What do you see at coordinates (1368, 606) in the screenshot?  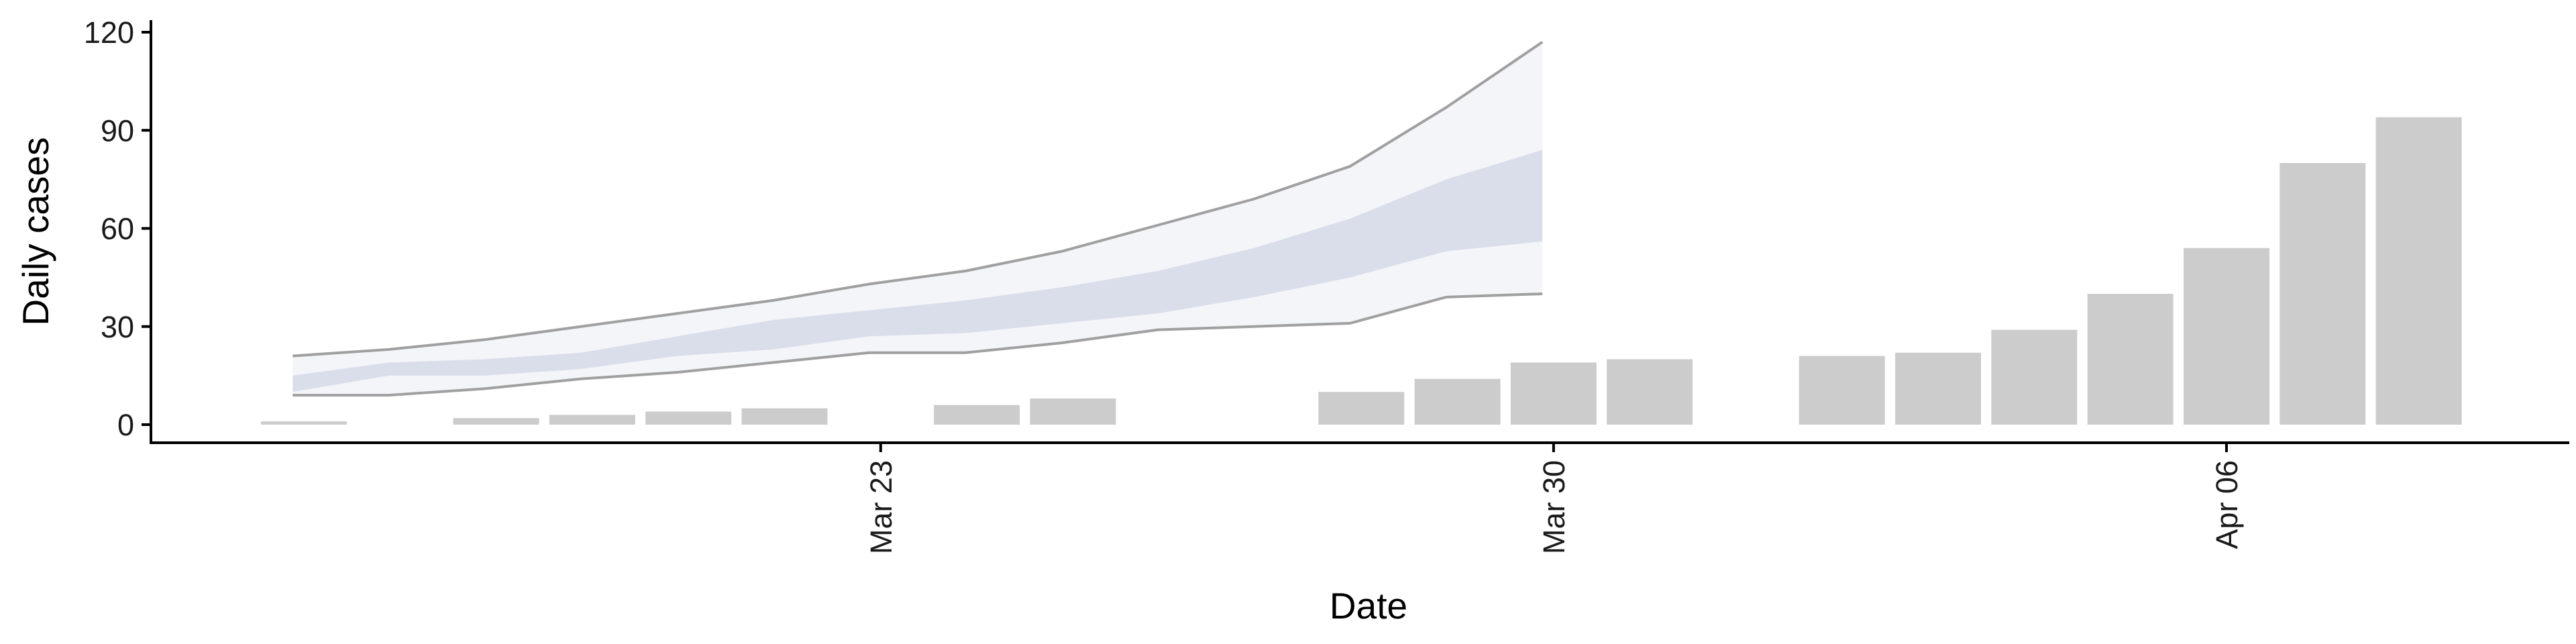 I see `x-axis-title: Date` at bounding box center [1368, 606].